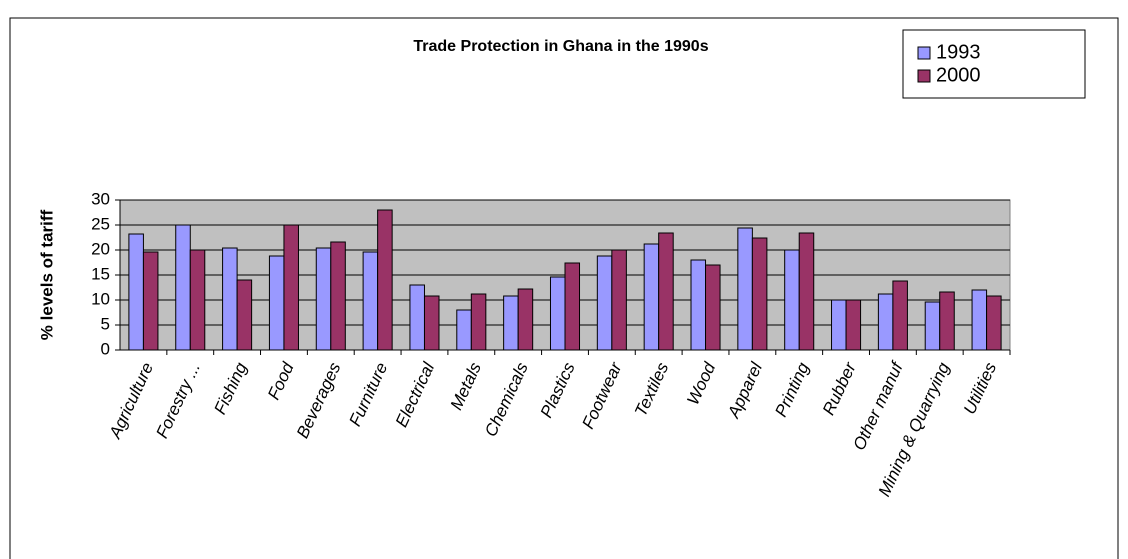 This screenshot has height=559, width=1128. Describe the element at coordinates (958, 52) in the screenshot. I see `legend-label: 1993` at that location.